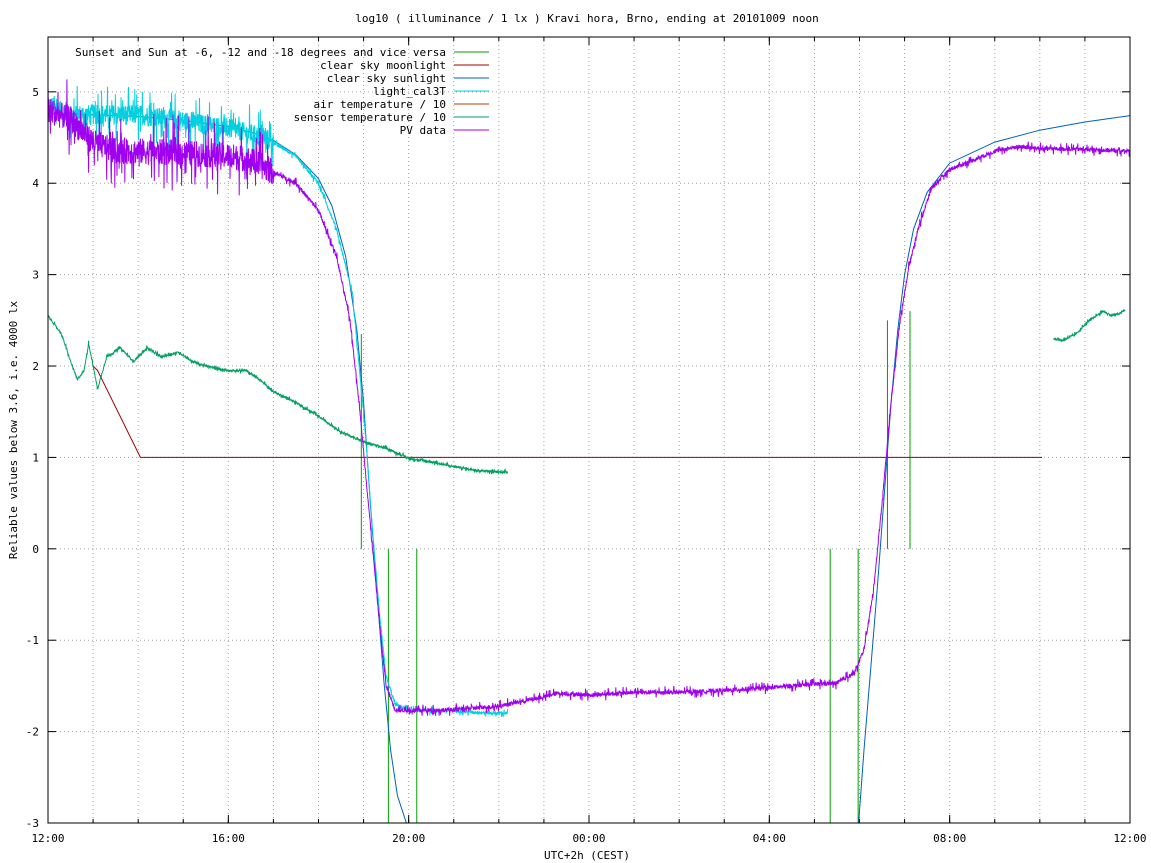 This screenshot has width=1151, height=863. What do you see at coordinates (32, 640) in the screenshot?
I see `y-tick-label: -1` at bounding box center [32, 640].